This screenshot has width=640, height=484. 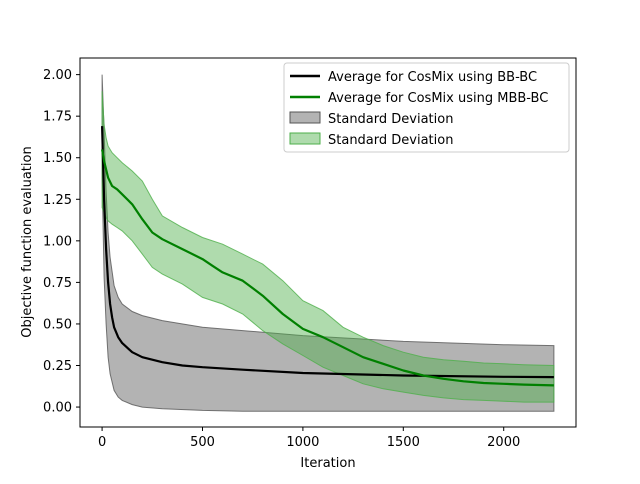 What do you see at coordinates (102, 442) in the screenshot?
I see `x-tick-label: 0` at bounding box center [102, 442].